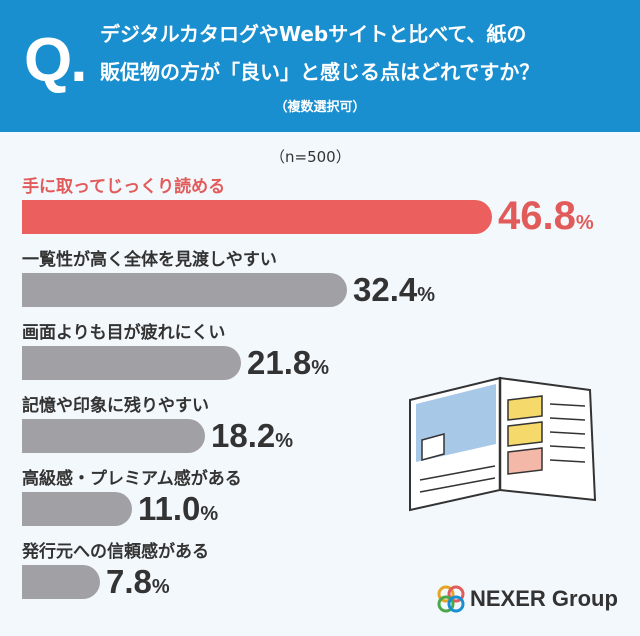  What do you see at coordinates (320, 72) in the screenshot?
I see `question-line-2: 販促物の方が「良い」と感じる点はどれですか？` at bounding box center [320, 72].